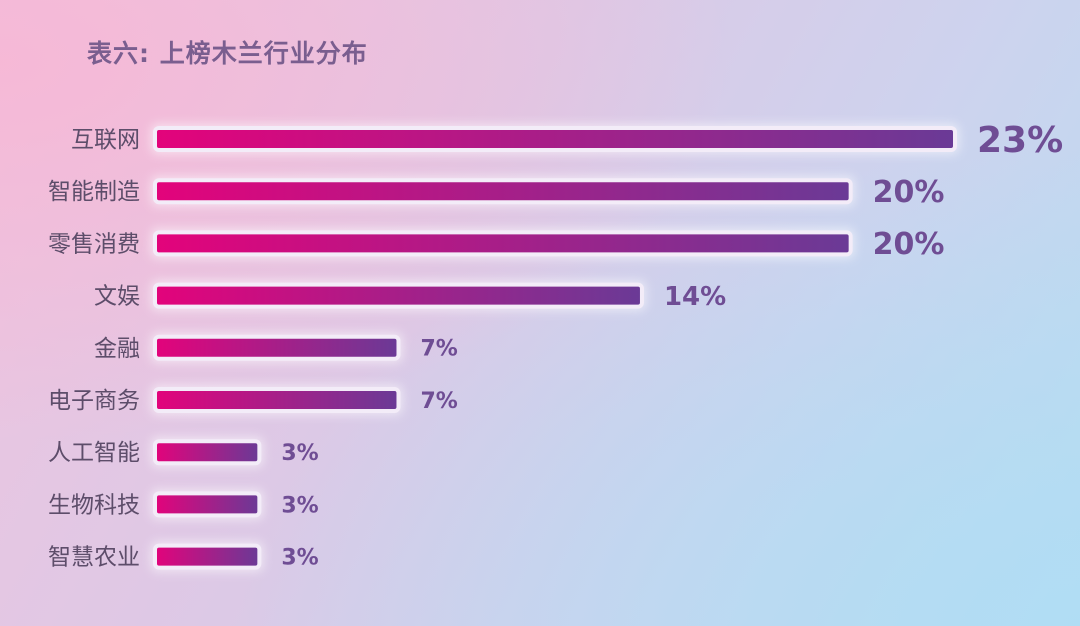 The image size is (1080, 626). Describe the element at coordinates (94, 453) in the screenshot. I see `category-label: 人工智能` at that location.